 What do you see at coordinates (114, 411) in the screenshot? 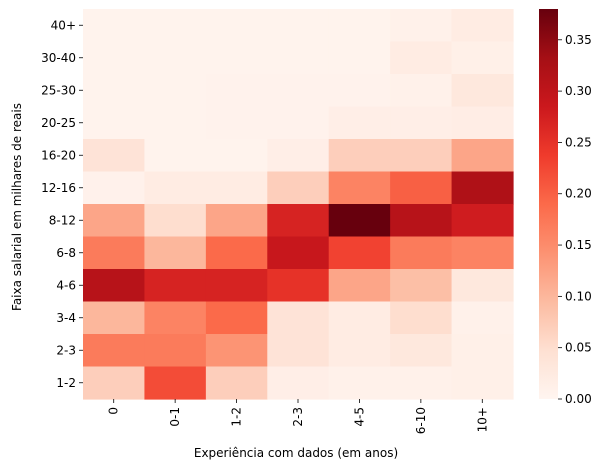
I see `x-tick-label: 0` at bounding box center [114, 411].